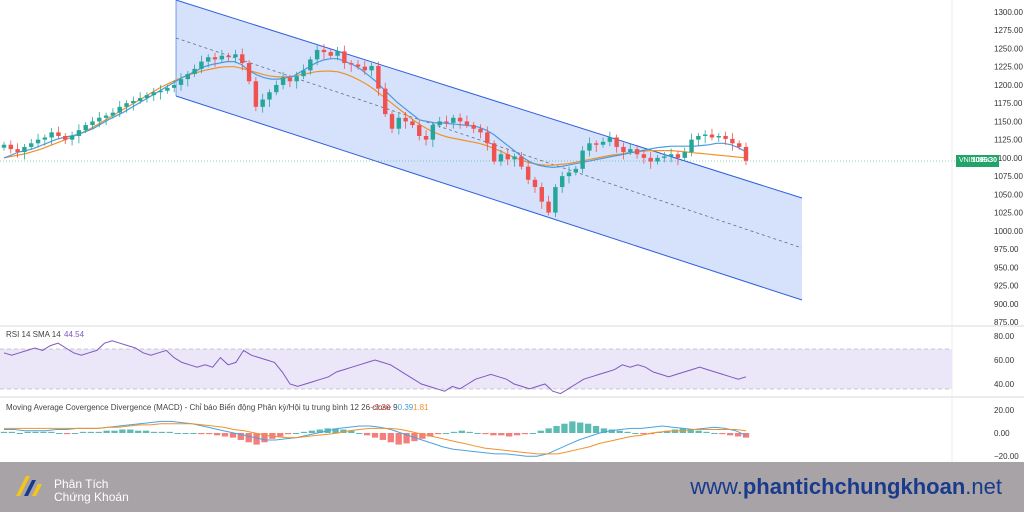 This screenshot has height=512, width=1024. What do you see at coordinates (1008, 121) in the screenshot?
I see `price-tick-label: 1150.00` at bounding box center [1008, 121].